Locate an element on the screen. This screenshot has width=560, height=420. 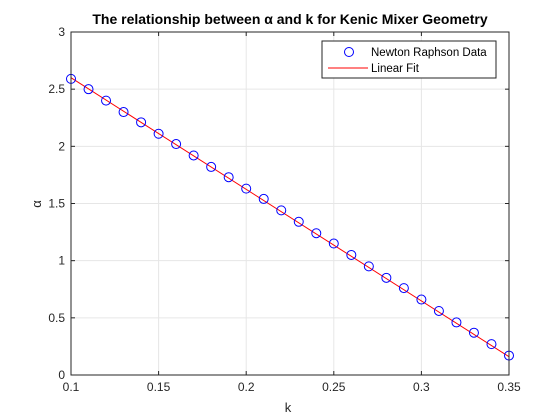
x-tick-label: 0.3 is located at coordinates (421, 387).